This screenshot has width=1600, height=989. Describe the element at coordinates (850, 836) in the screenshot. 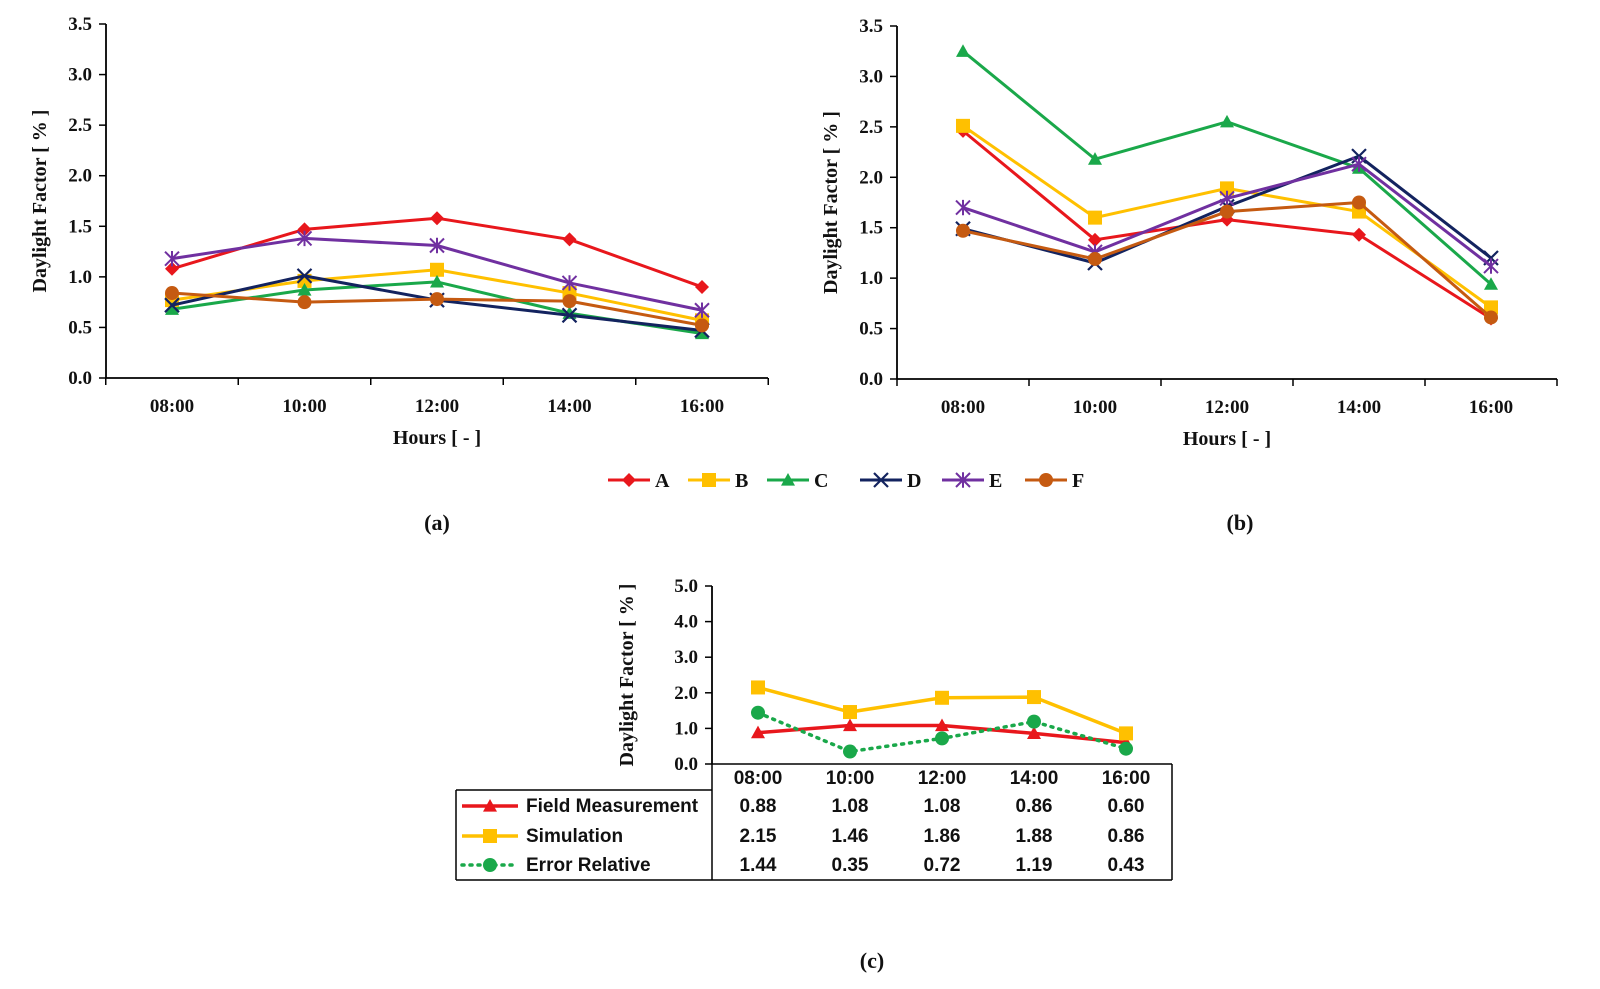

I see `table-cell: 1.46` at that location.